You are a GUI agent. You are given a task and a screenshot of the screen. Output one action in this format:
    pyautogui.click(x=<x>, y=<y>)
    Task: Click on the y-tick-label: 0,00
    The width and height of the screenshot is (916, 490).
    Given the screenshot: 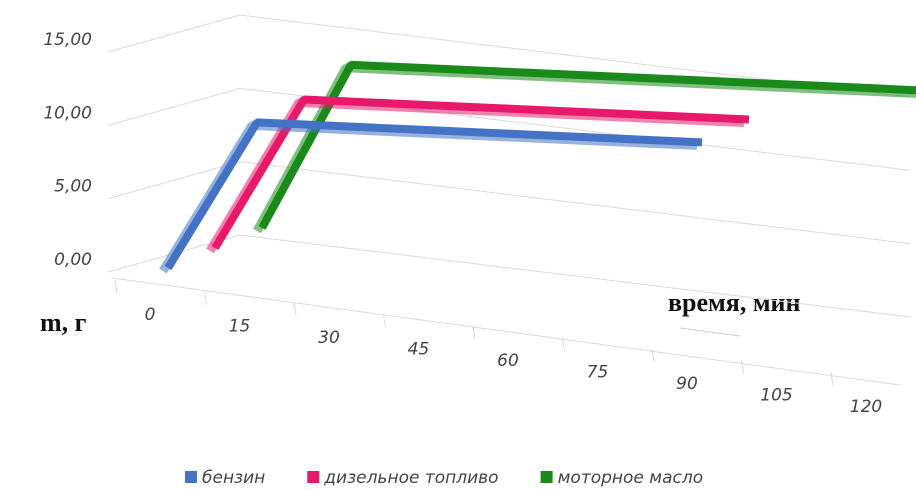 What is the action you would take?
    pyautogui.click(x=73, y=260)
    